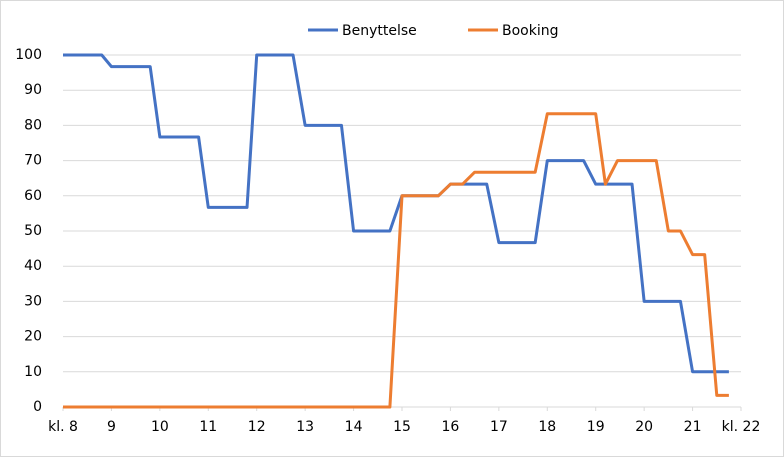 This screenshot has width=784, height=457. I want to click on y-tick-label: 40, so click(33, 266).